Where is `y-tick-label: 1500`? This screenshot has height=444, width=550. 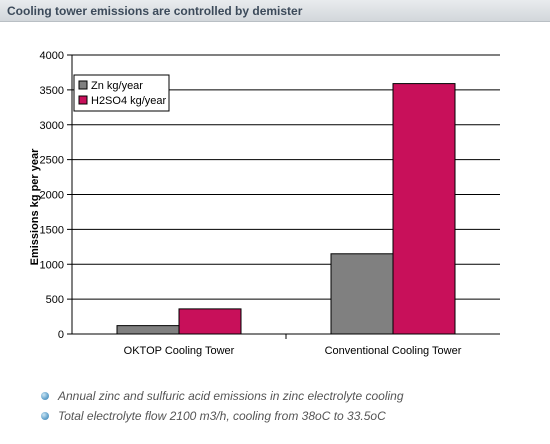 y-tick-label: 1500 is located at coordinates (52, 230).